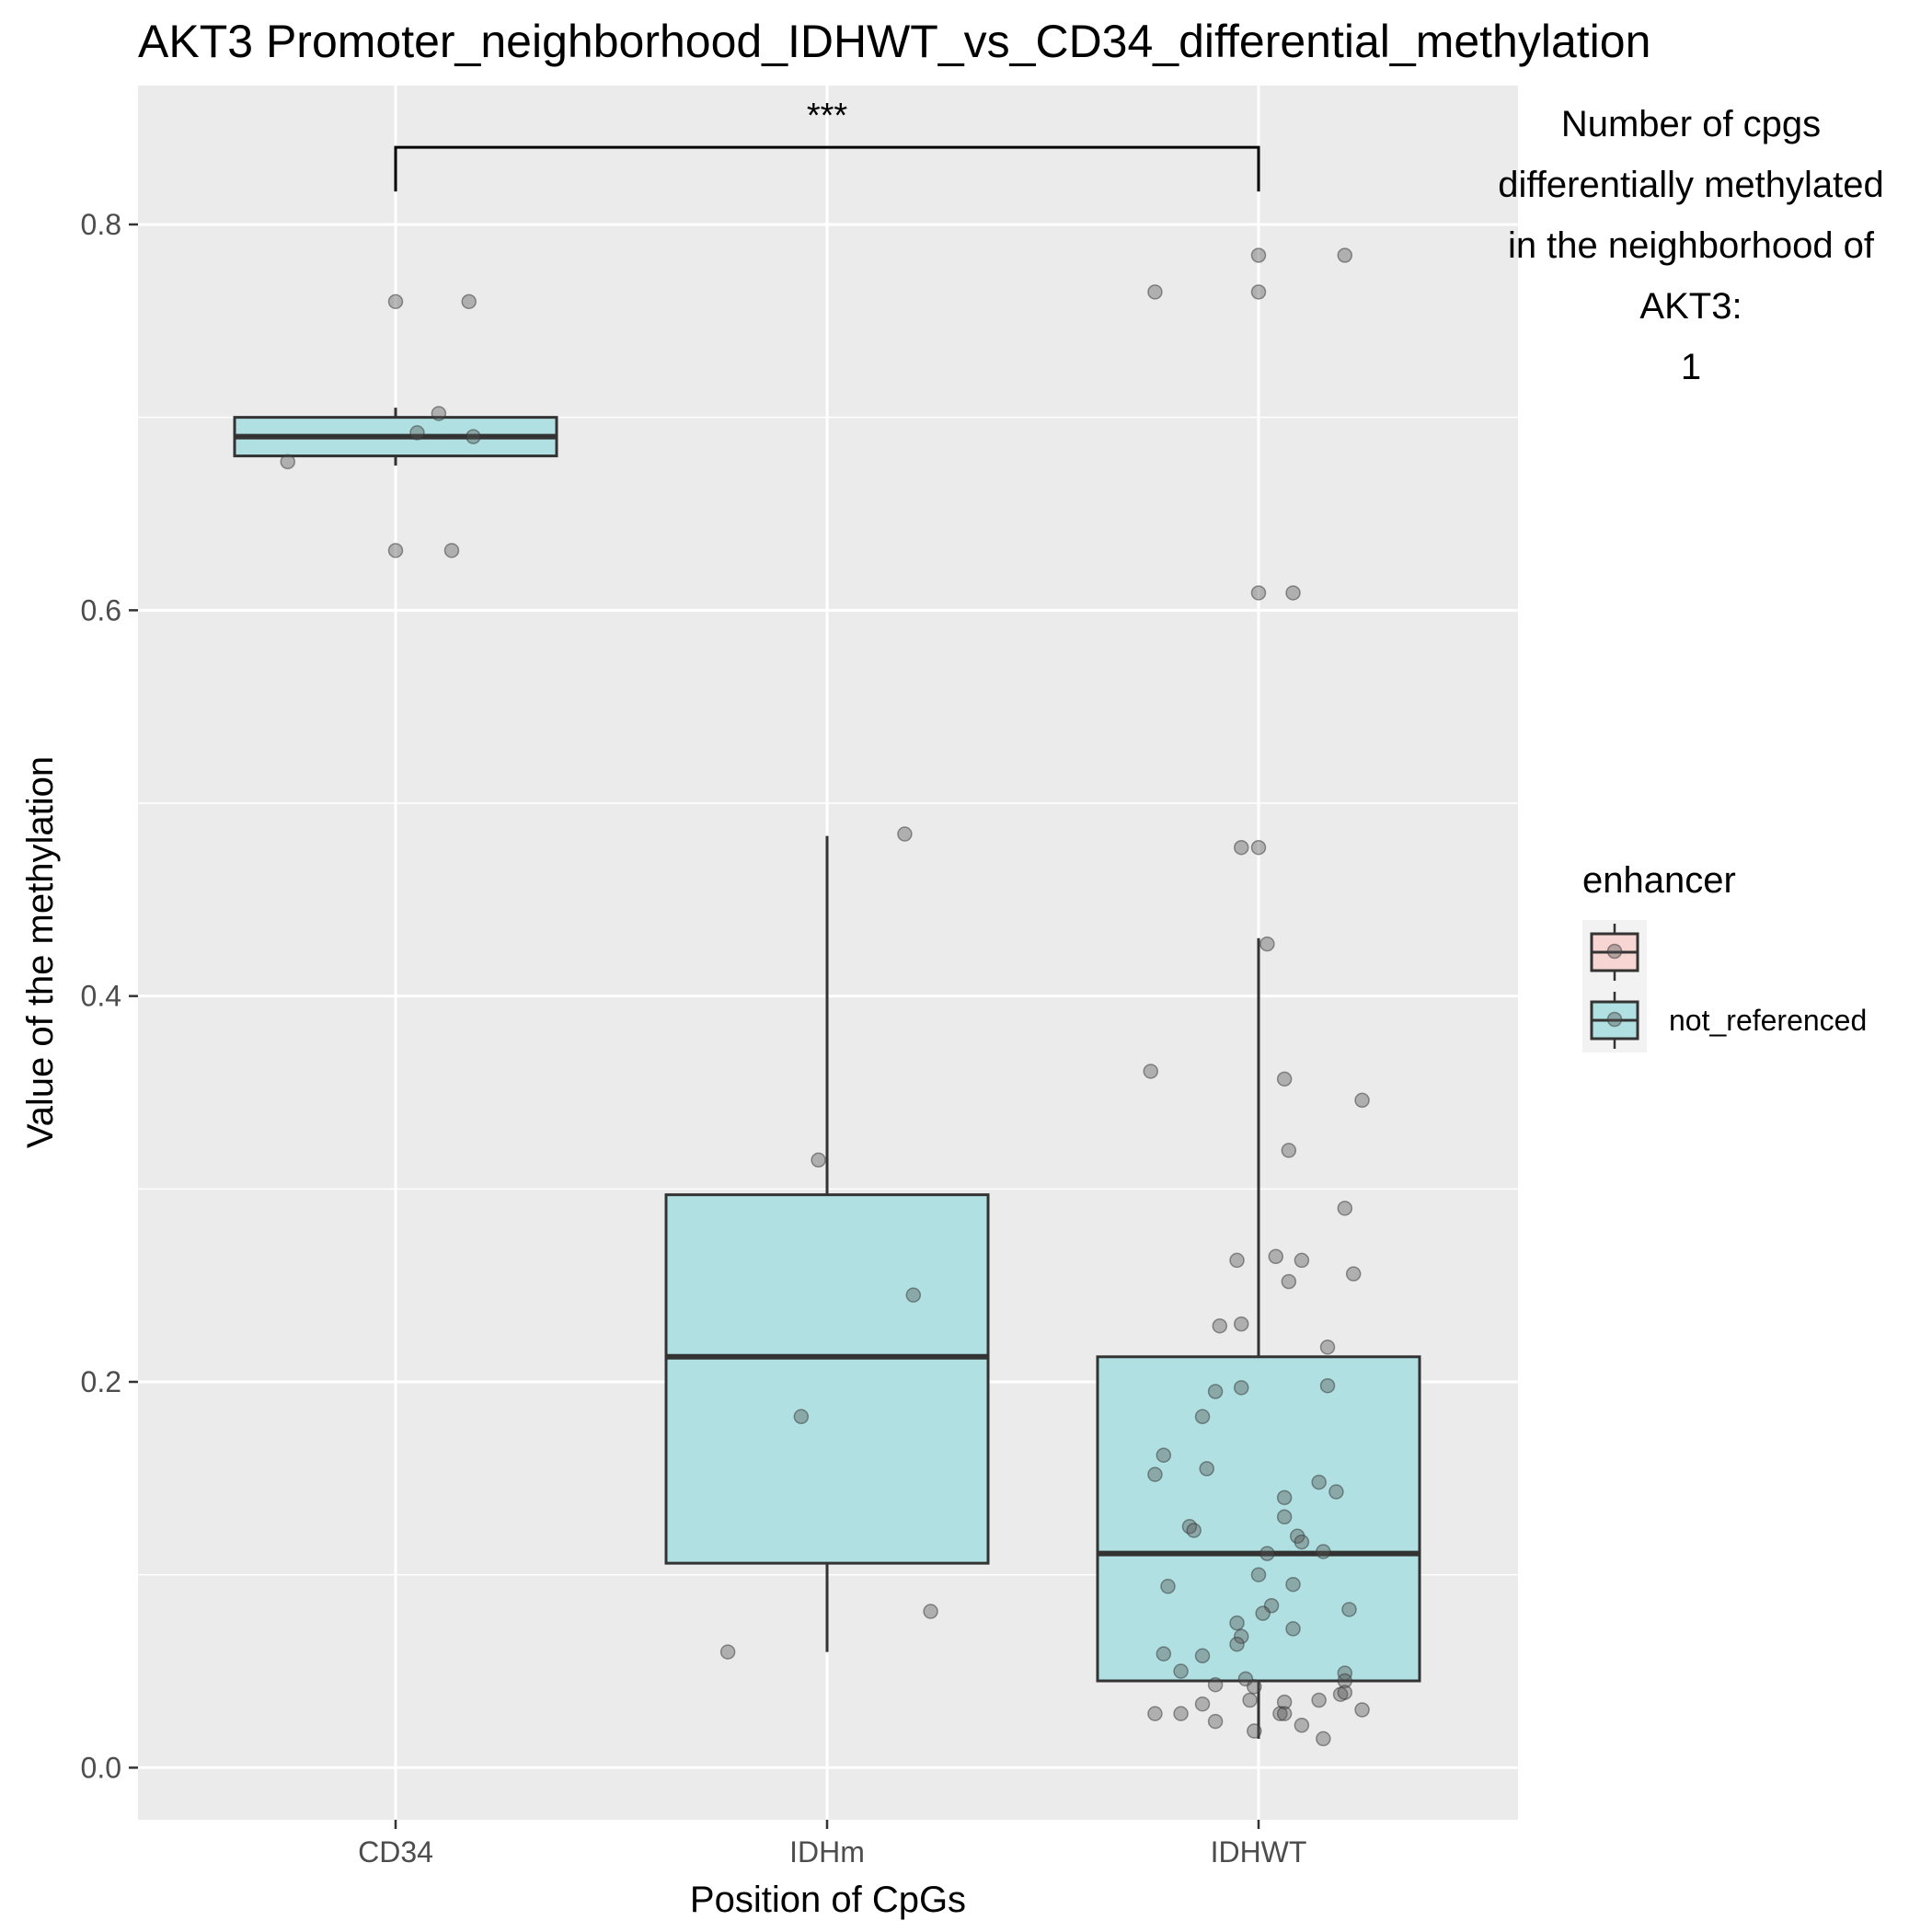 This screenshot has width=1932, height=1932. I want to click on legend-key-point, so click(1614, 1020).